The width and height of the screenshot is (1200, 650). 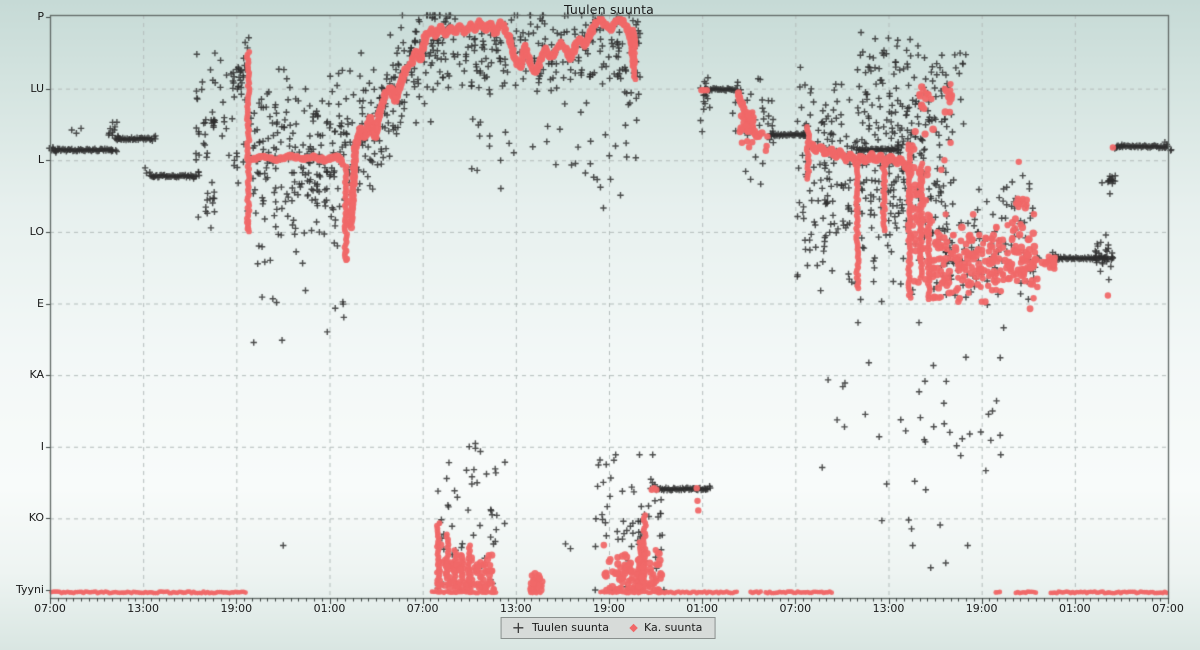 I want to click on legend: + Tuulen suunta Ka. suunta, so click(x=608, y=628).